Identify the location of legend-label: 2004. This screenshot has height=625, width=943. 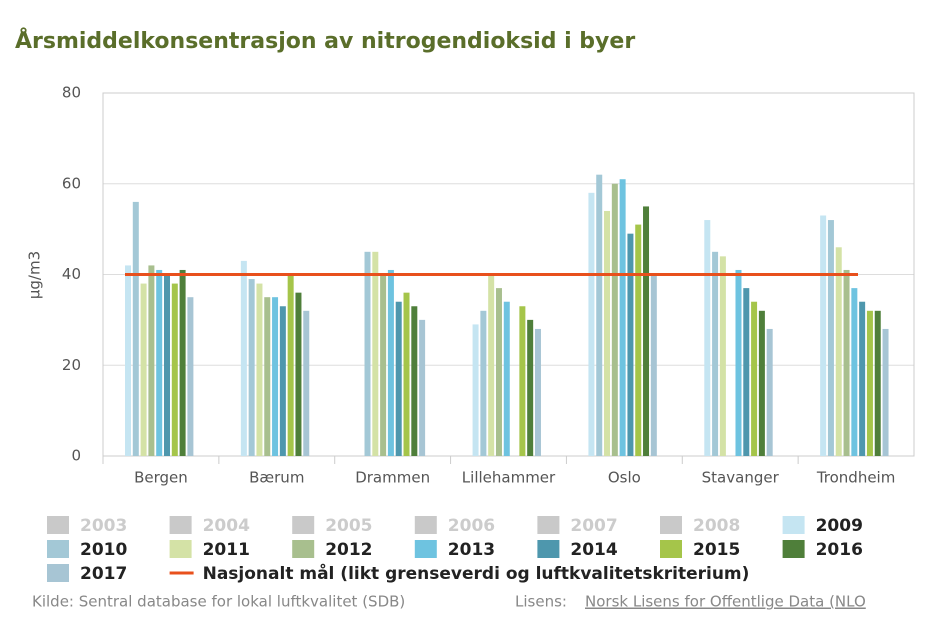
(226, 526).